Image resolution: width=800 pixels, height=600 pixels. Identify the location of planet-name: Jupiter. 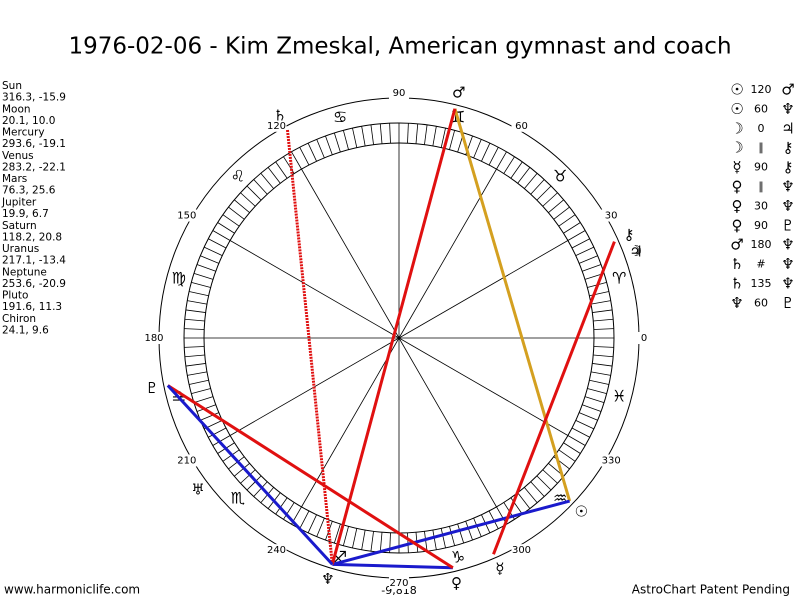
(19, 203).